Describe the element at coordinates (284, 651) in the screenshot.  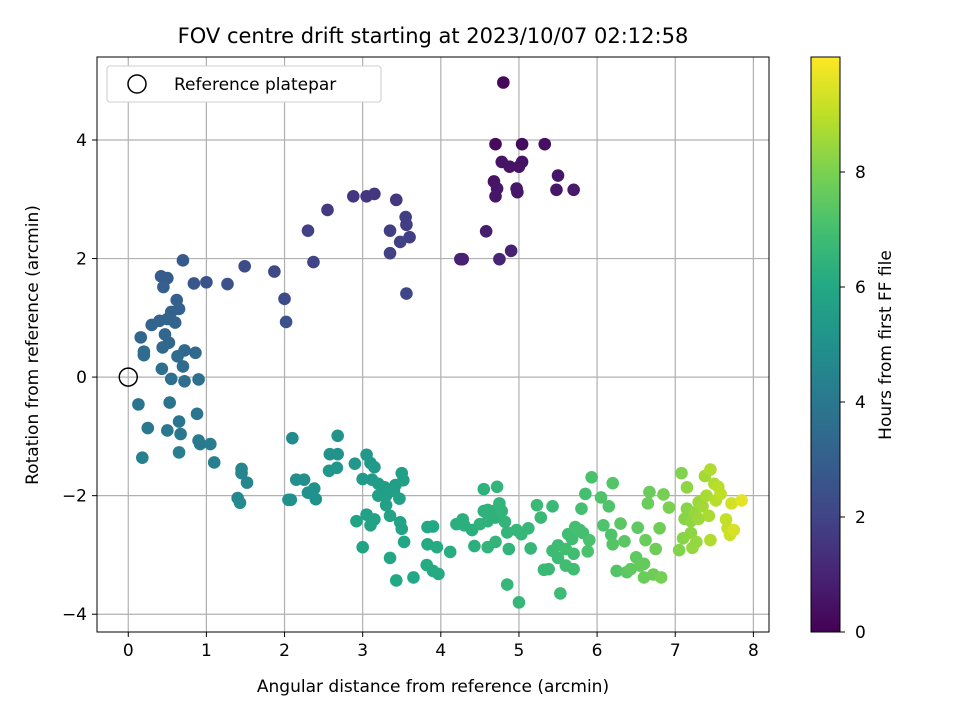
I see `x-tick-label: 2` at that location.